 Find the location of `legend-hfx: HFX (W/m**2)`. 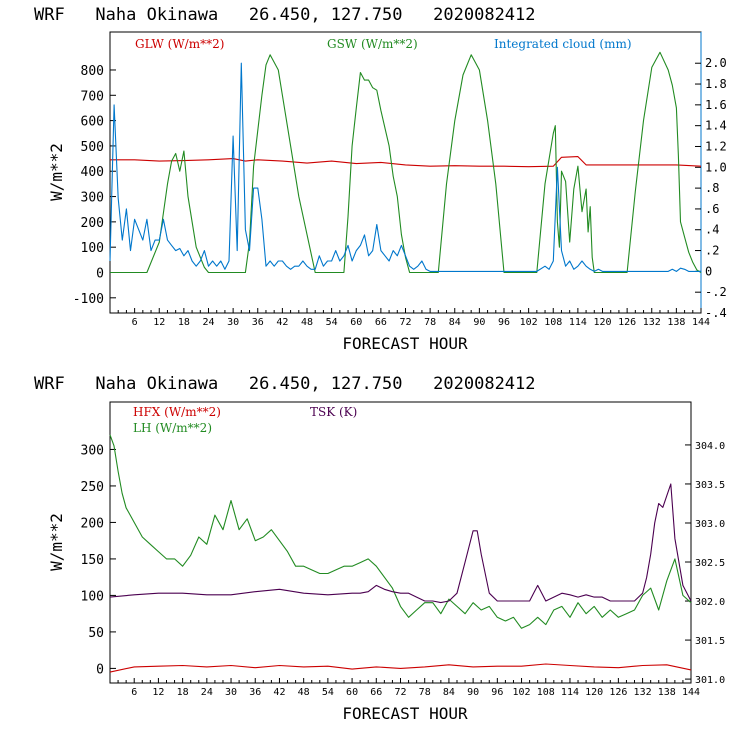

legend-hfx: HFX (W/m**2) is located at coordinates (177, 412).